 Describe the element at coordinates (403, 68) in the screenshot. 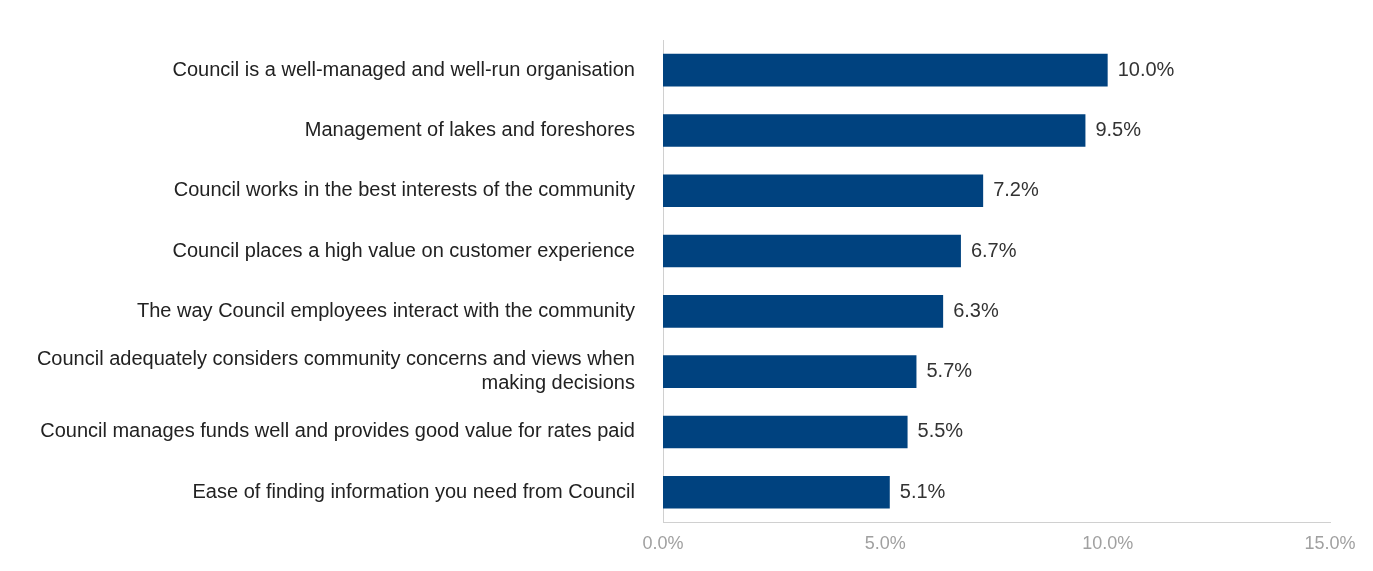

I see `y-tick-label: Council is a well-managed and well-run organisation` at that location.